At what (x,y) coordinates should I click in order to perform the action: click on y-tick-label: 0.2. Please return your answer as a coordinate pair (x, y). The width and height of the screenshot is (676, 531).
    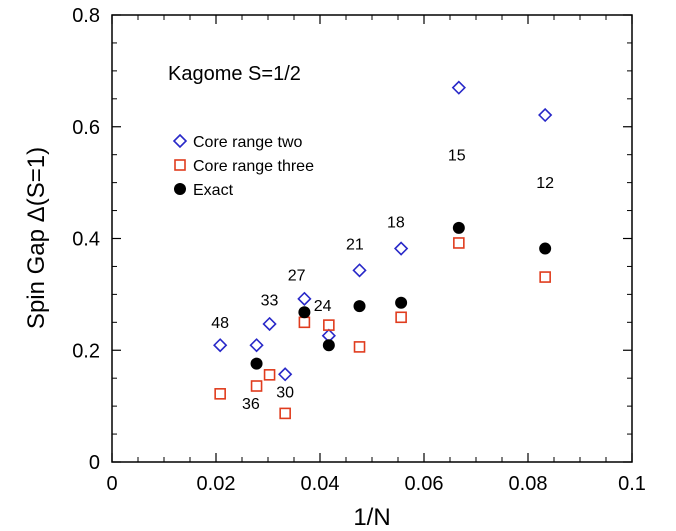
    Looking at the image, I should click on (86, 351).